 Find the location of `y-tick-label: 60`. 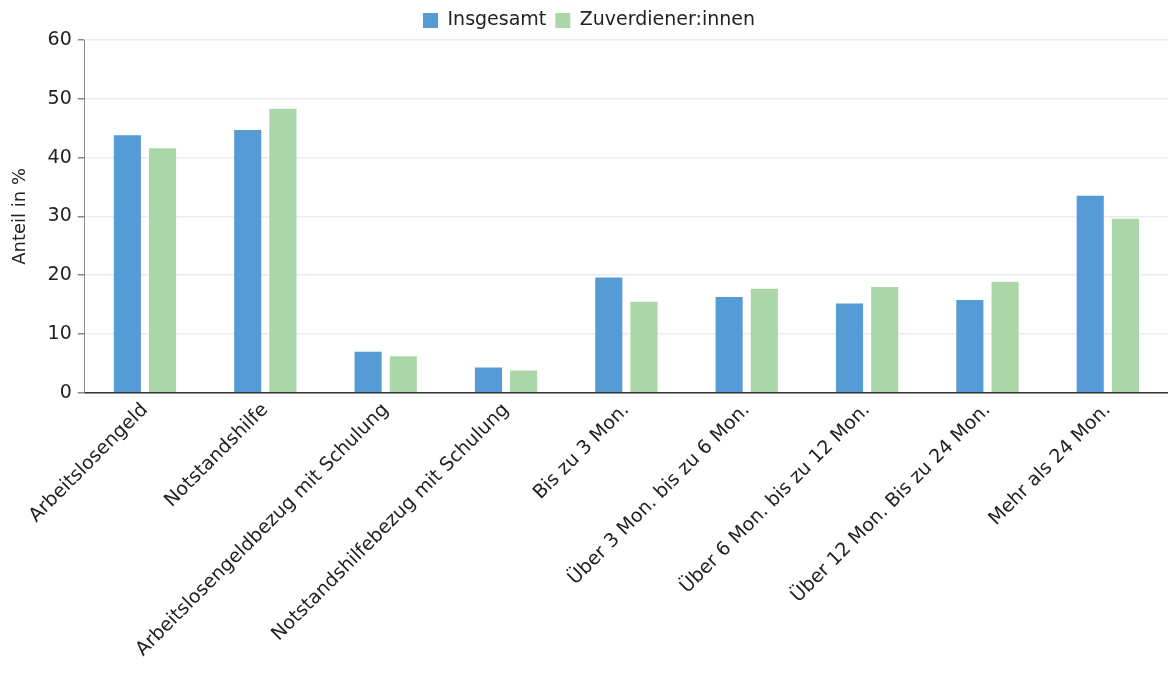

y-tick-label: 60 is located at coordinates (59, 37).